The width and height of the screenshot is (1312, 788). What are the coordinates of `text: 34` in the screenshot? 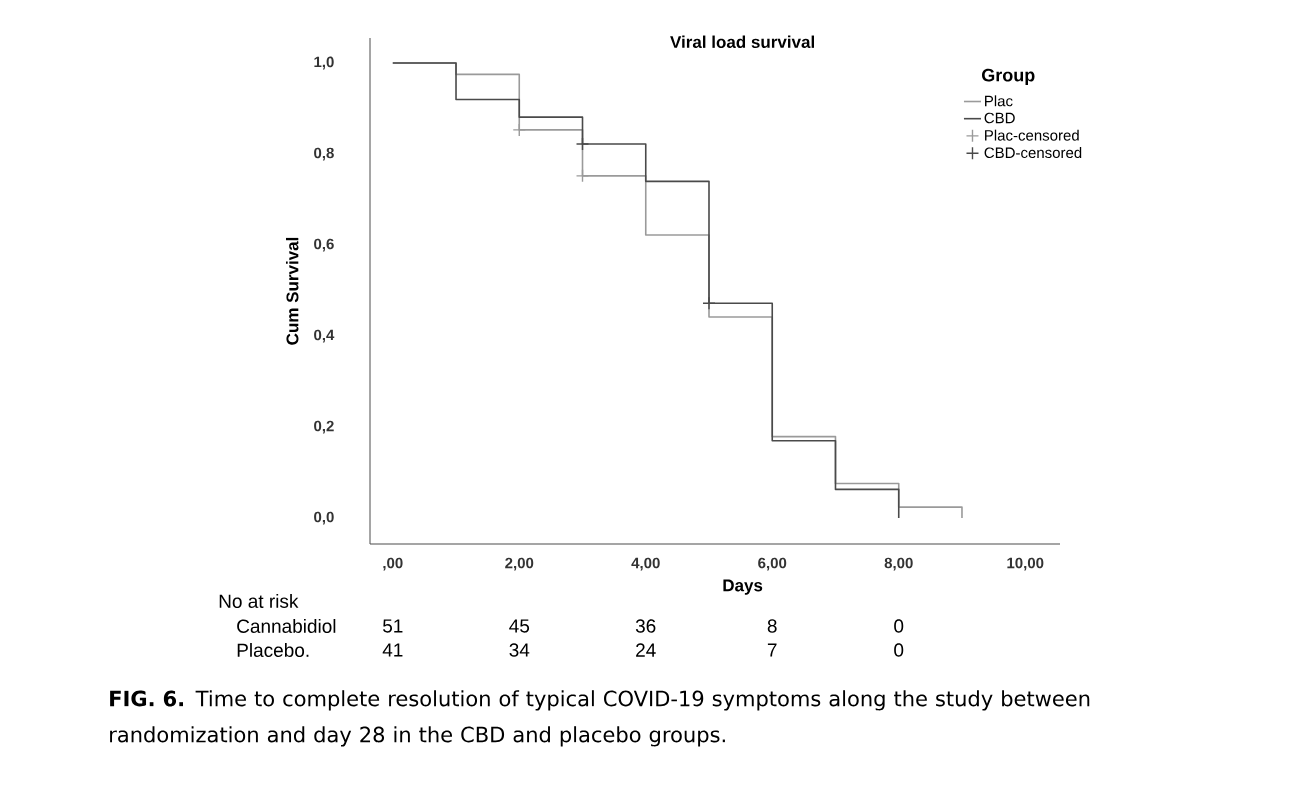 It's located at (519, 650).